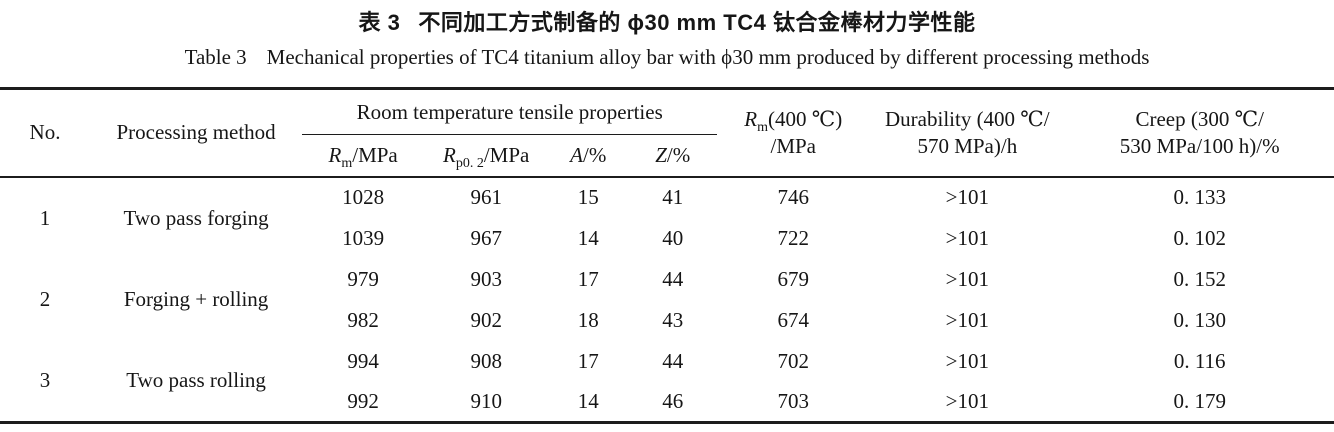 This screenshot has height=432, width=1334. Describe the element at coordinates (967, 118) in the screenshot. I see `col-header-durability-line1: Durability (400 ℃/` at that location.